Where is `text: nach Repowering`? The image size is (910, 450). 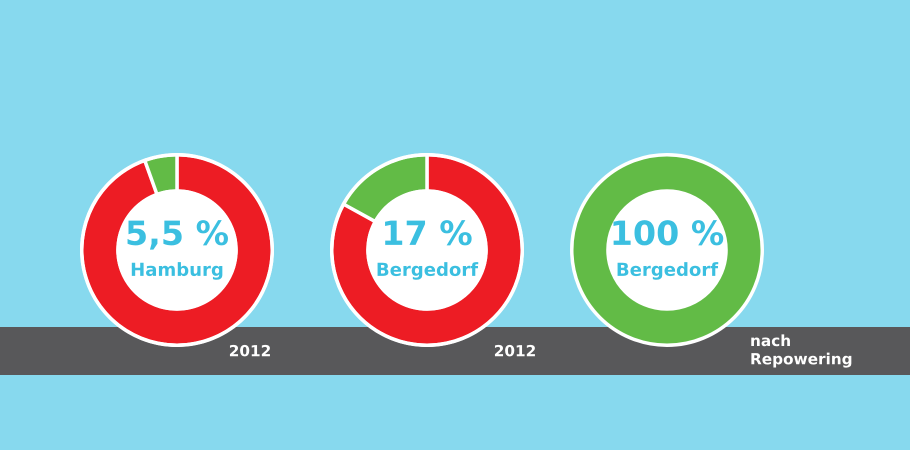 text: nach Repowering is located at coordinates (801, 351).